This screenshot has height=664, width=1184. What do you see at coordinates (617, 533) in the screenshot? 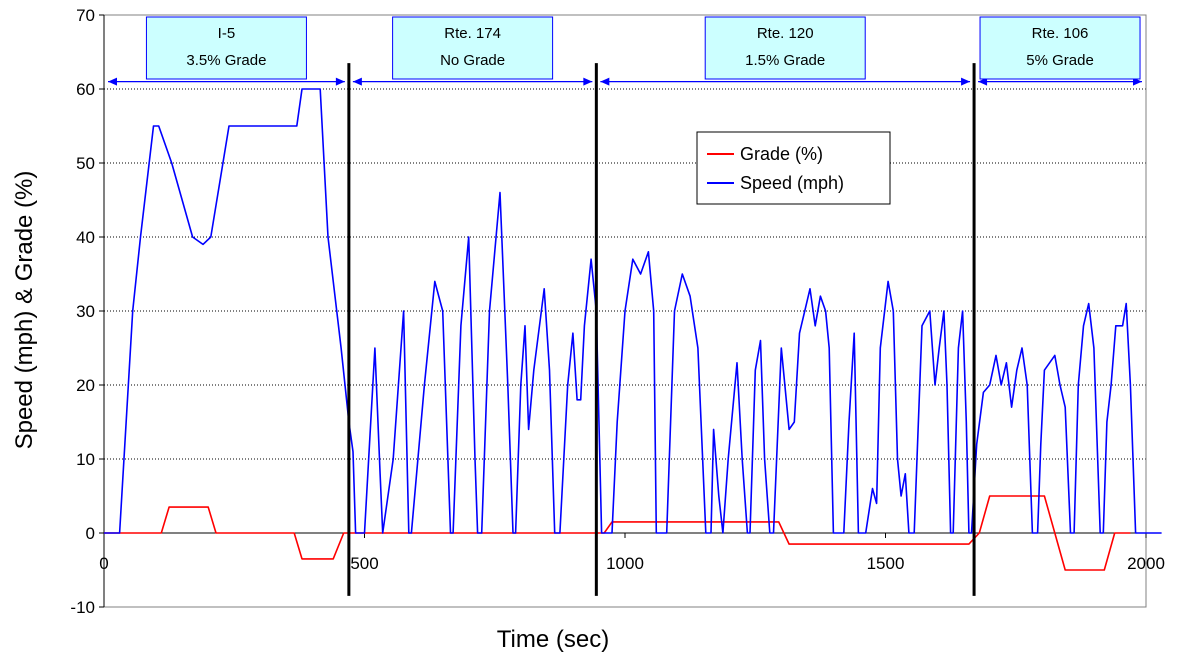
I see `series-line-grade` at bounding box center [617, 533].